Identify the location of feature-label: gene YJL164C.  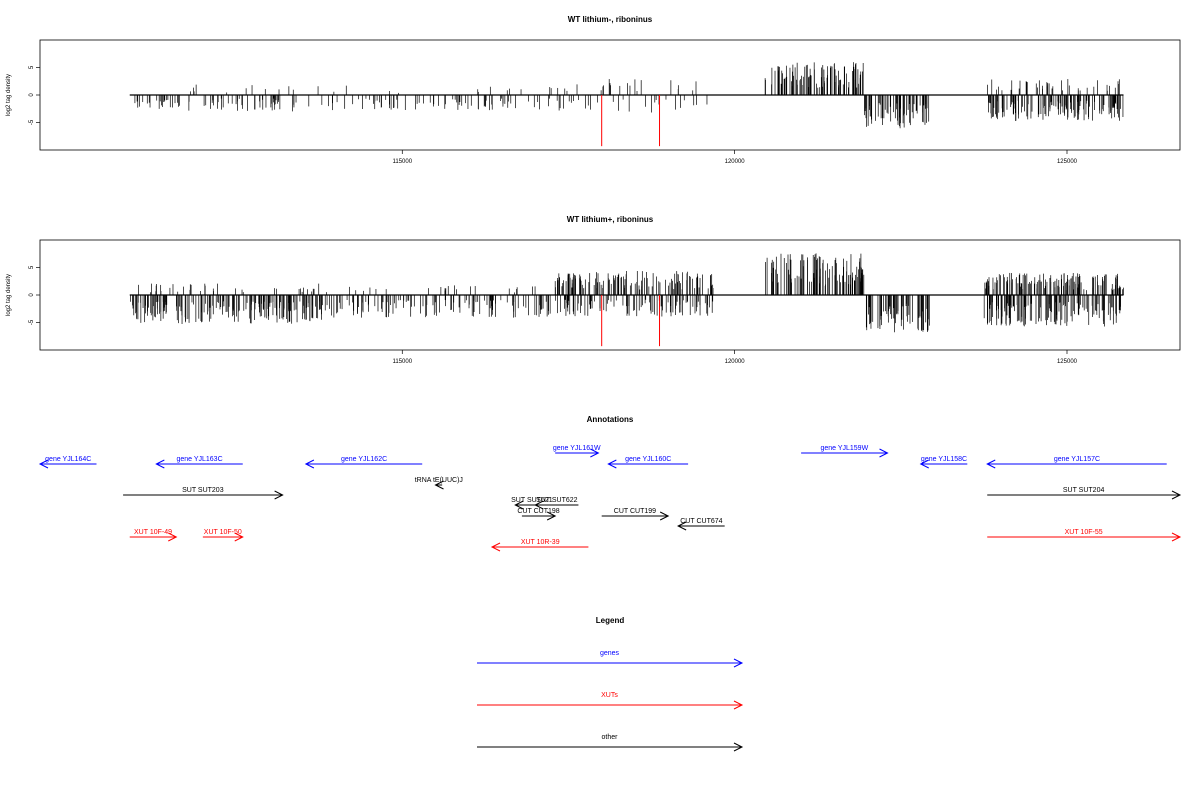
(68, 459).